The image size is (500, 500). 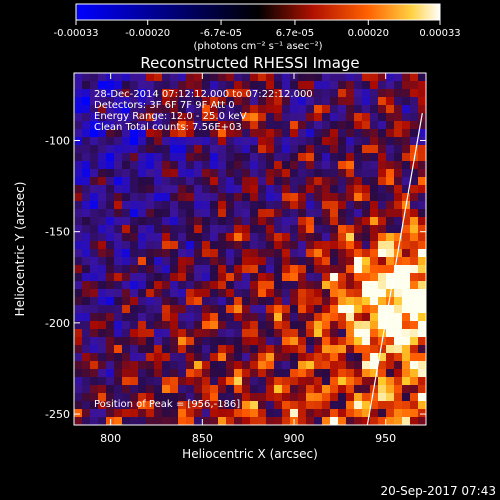 I want to click on x-tick-label: 900, so click(x=294, y=438).